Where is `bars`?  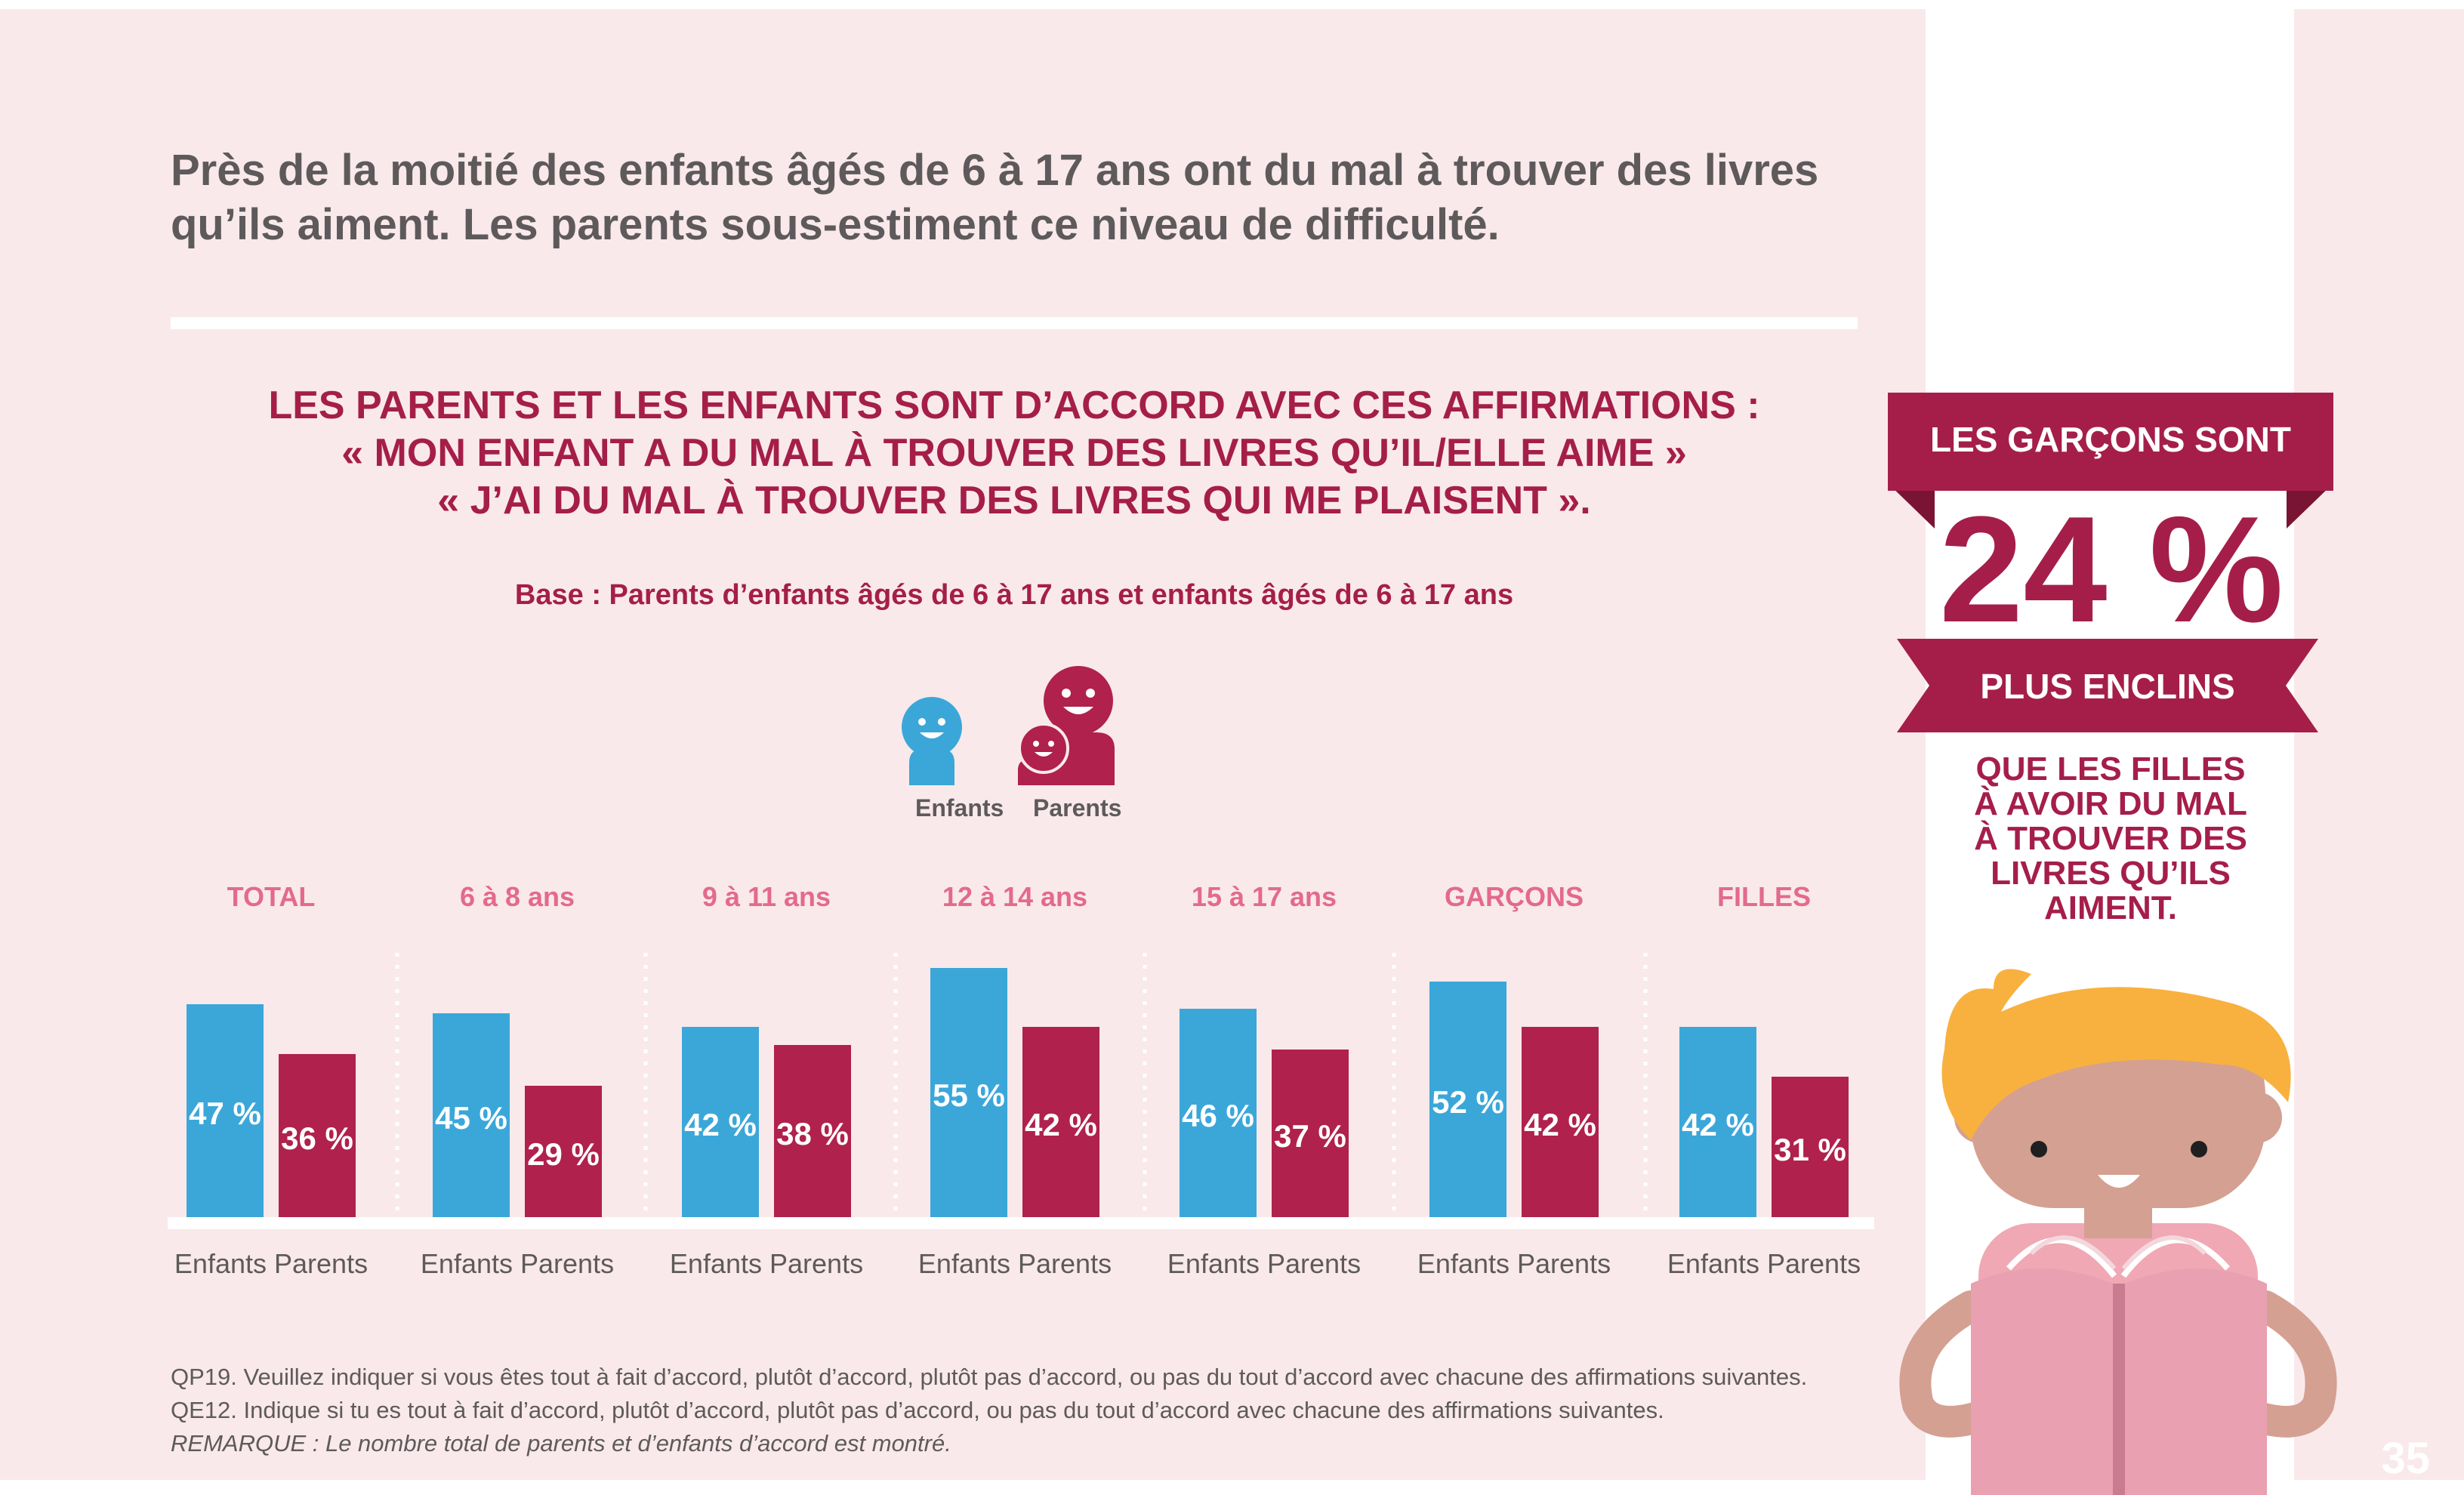 bars is located at coordinates (1018, 1092).